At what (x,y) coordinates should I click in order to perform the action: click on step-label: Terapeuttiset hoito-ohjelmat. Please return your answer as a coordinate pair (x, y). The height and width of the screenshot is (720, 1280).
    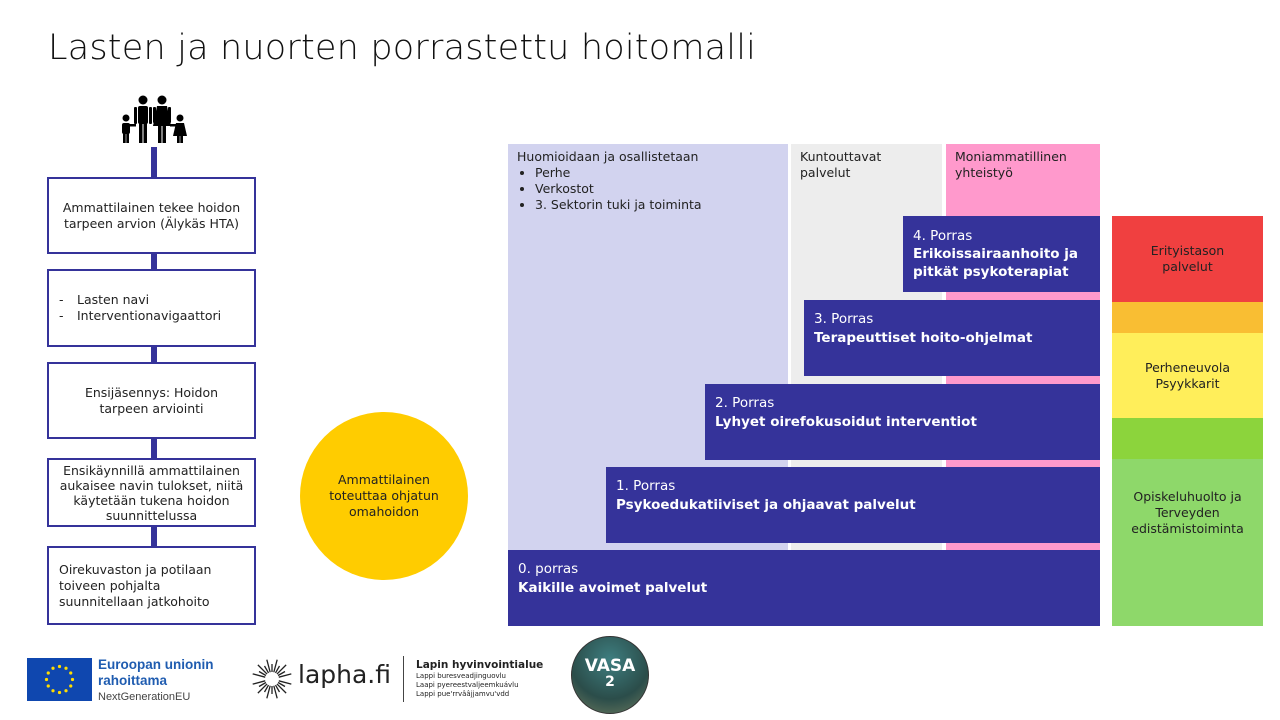
    Looking at the image, I should click on (923, 338).